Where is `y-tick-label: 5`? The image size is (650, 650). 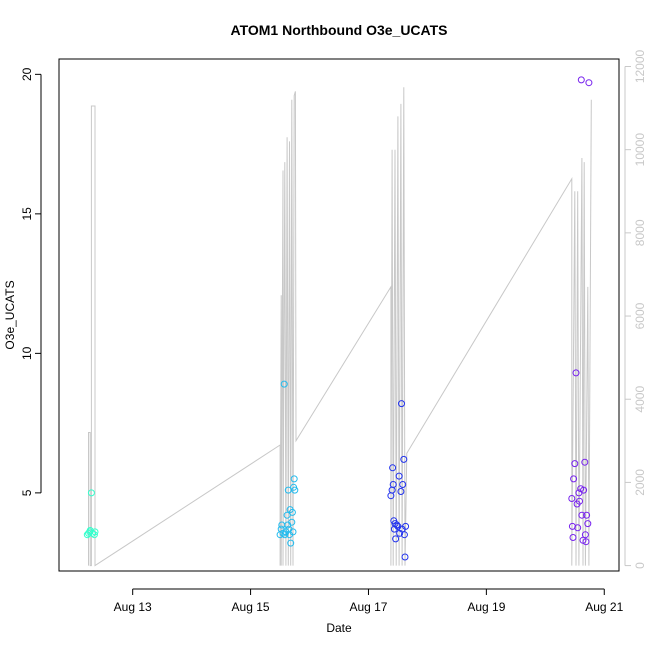 y-tick-label: 5 is located at coordinates (27, 492).